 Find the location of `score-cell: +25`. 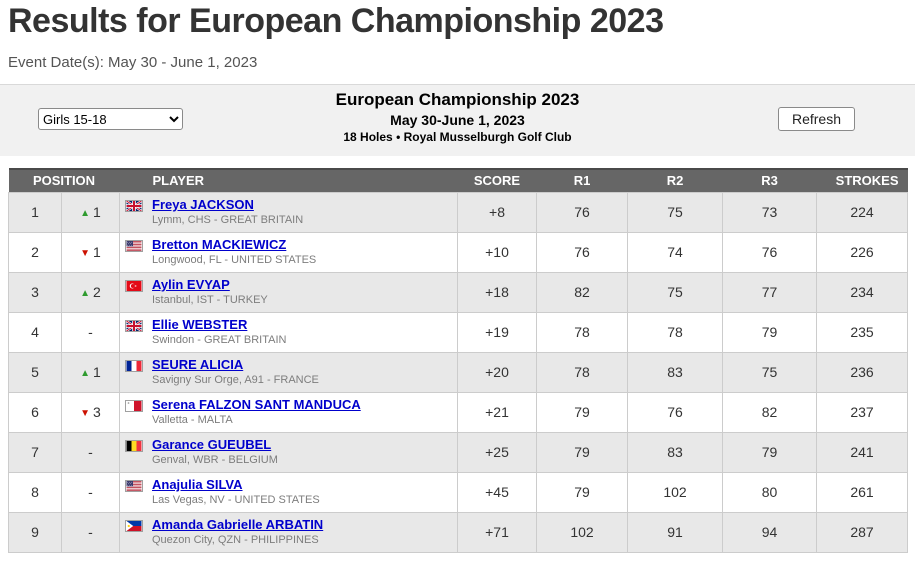

score-cell: +25 is located at coordinates (497, 452).